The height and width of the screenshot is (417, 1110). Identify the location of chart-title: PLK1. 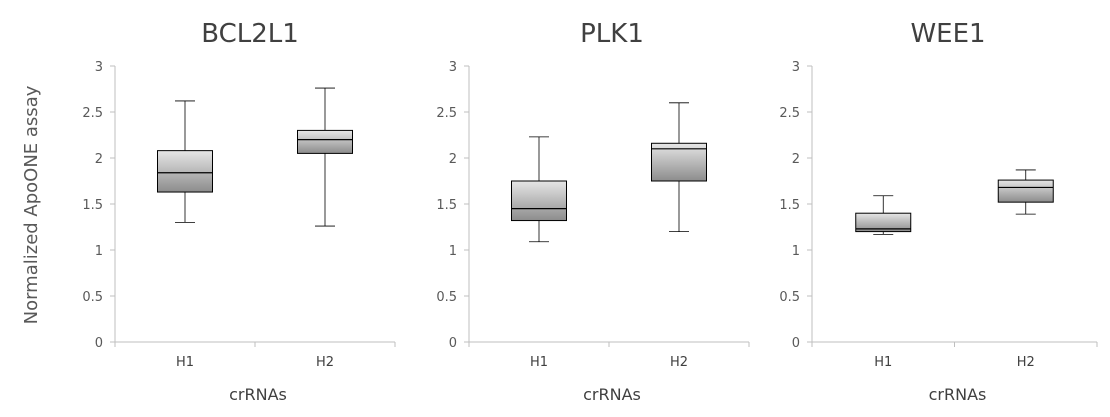
(612, 34).